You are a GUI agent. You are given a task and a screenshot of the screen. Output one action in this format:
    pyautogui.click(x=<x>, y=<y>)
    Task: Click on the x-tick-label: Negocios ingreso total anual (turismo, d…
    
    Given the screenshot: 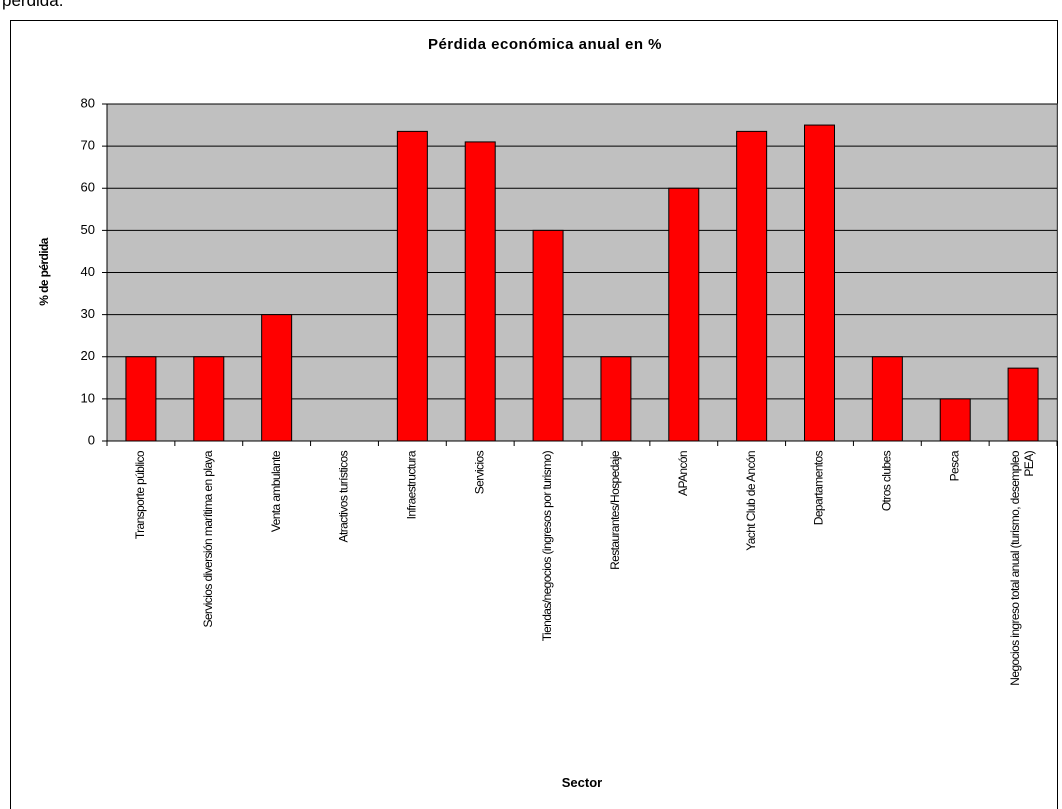 What is the action you would take?
    pyautogui.click(x=1022, y=568)
    